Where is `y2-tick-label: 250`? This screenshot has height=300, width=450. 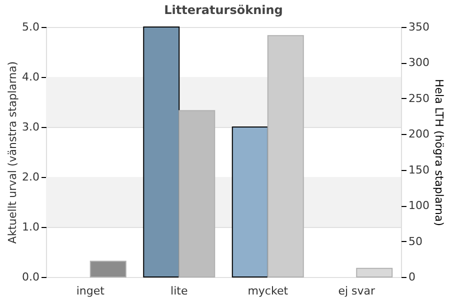 y2-tick-label: 250 is located at coordinates (419, 98).